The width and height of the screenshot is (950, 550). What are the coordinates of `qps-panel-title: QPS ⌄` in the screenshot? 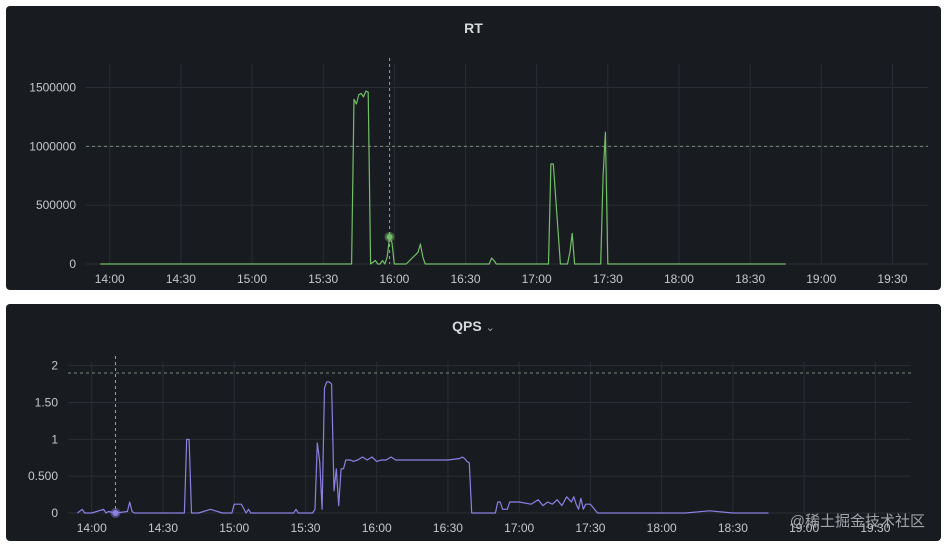 It's located at (473, 326).